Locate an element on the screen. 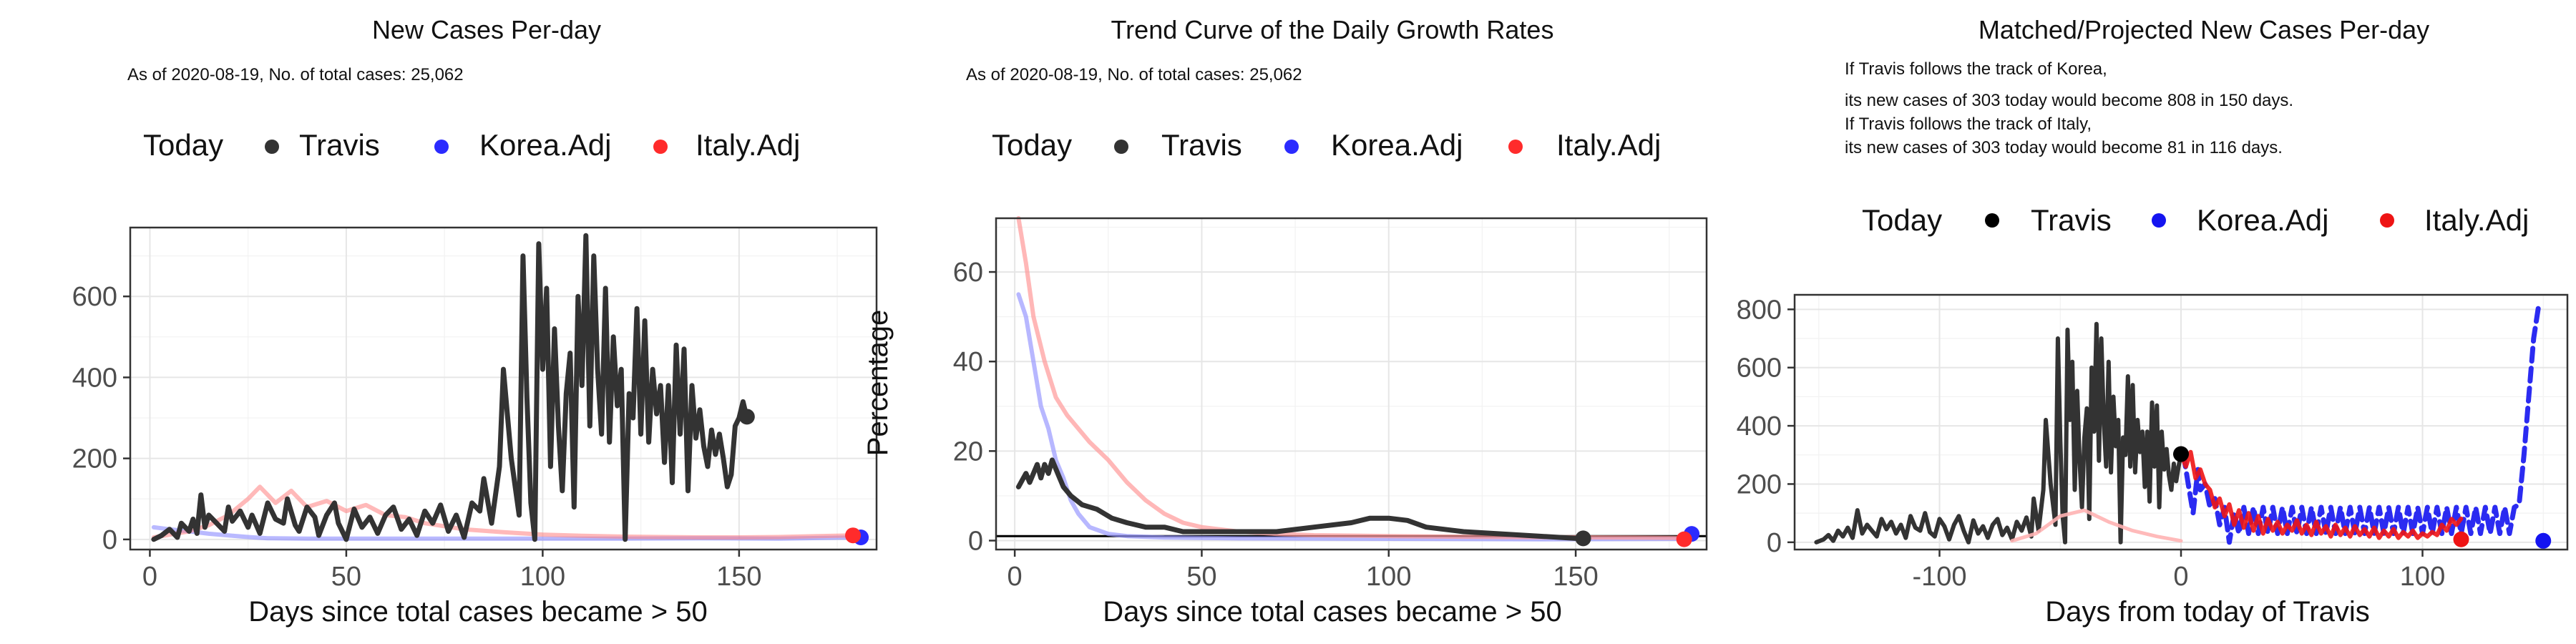  middle-y-tick-label: 60 is located at coordinates (968, 273).